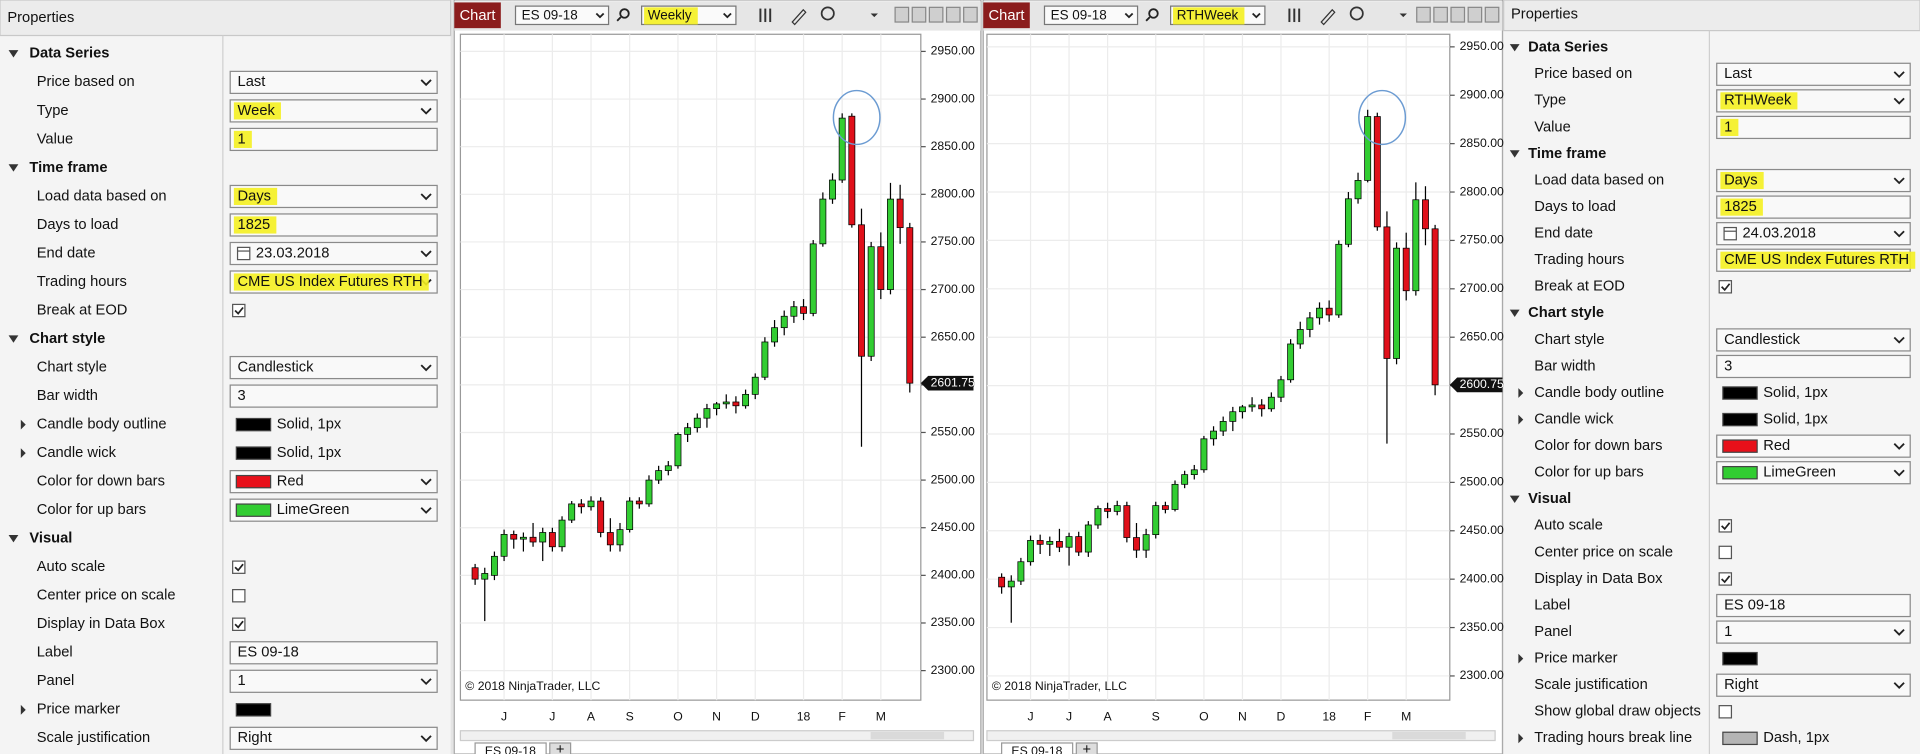 The image size is (1920, 754). Describe the element at coordinates (1711, 16) in the screenshot. I see `panel-title-bar` at that location.